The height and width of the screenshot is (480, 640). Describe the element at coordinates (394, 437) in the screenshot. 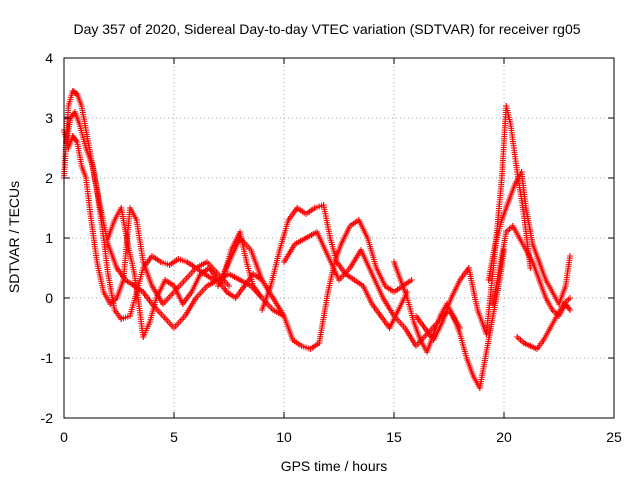

I see `x-tick-label: 15` at that location.